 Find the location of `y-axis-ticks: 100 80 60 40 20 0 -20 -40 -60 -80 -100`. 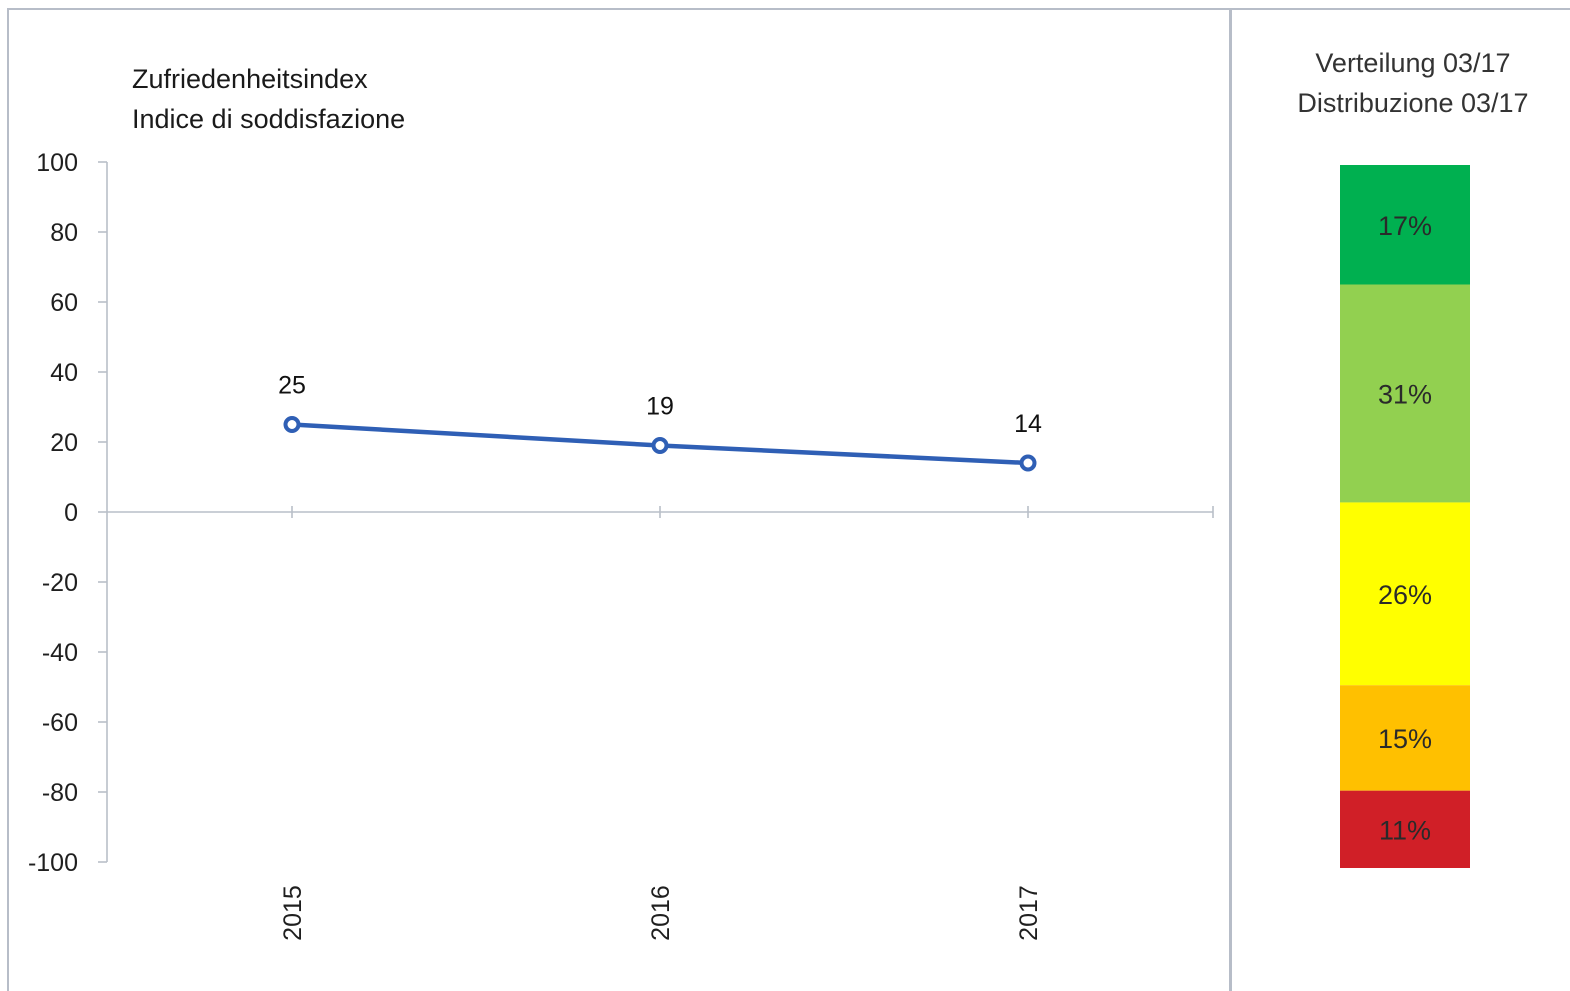

y-axis-ticks: 100 80 60 40 20 0 -20 -40 -60 -80 -100 is located at coordinates (67, 513).